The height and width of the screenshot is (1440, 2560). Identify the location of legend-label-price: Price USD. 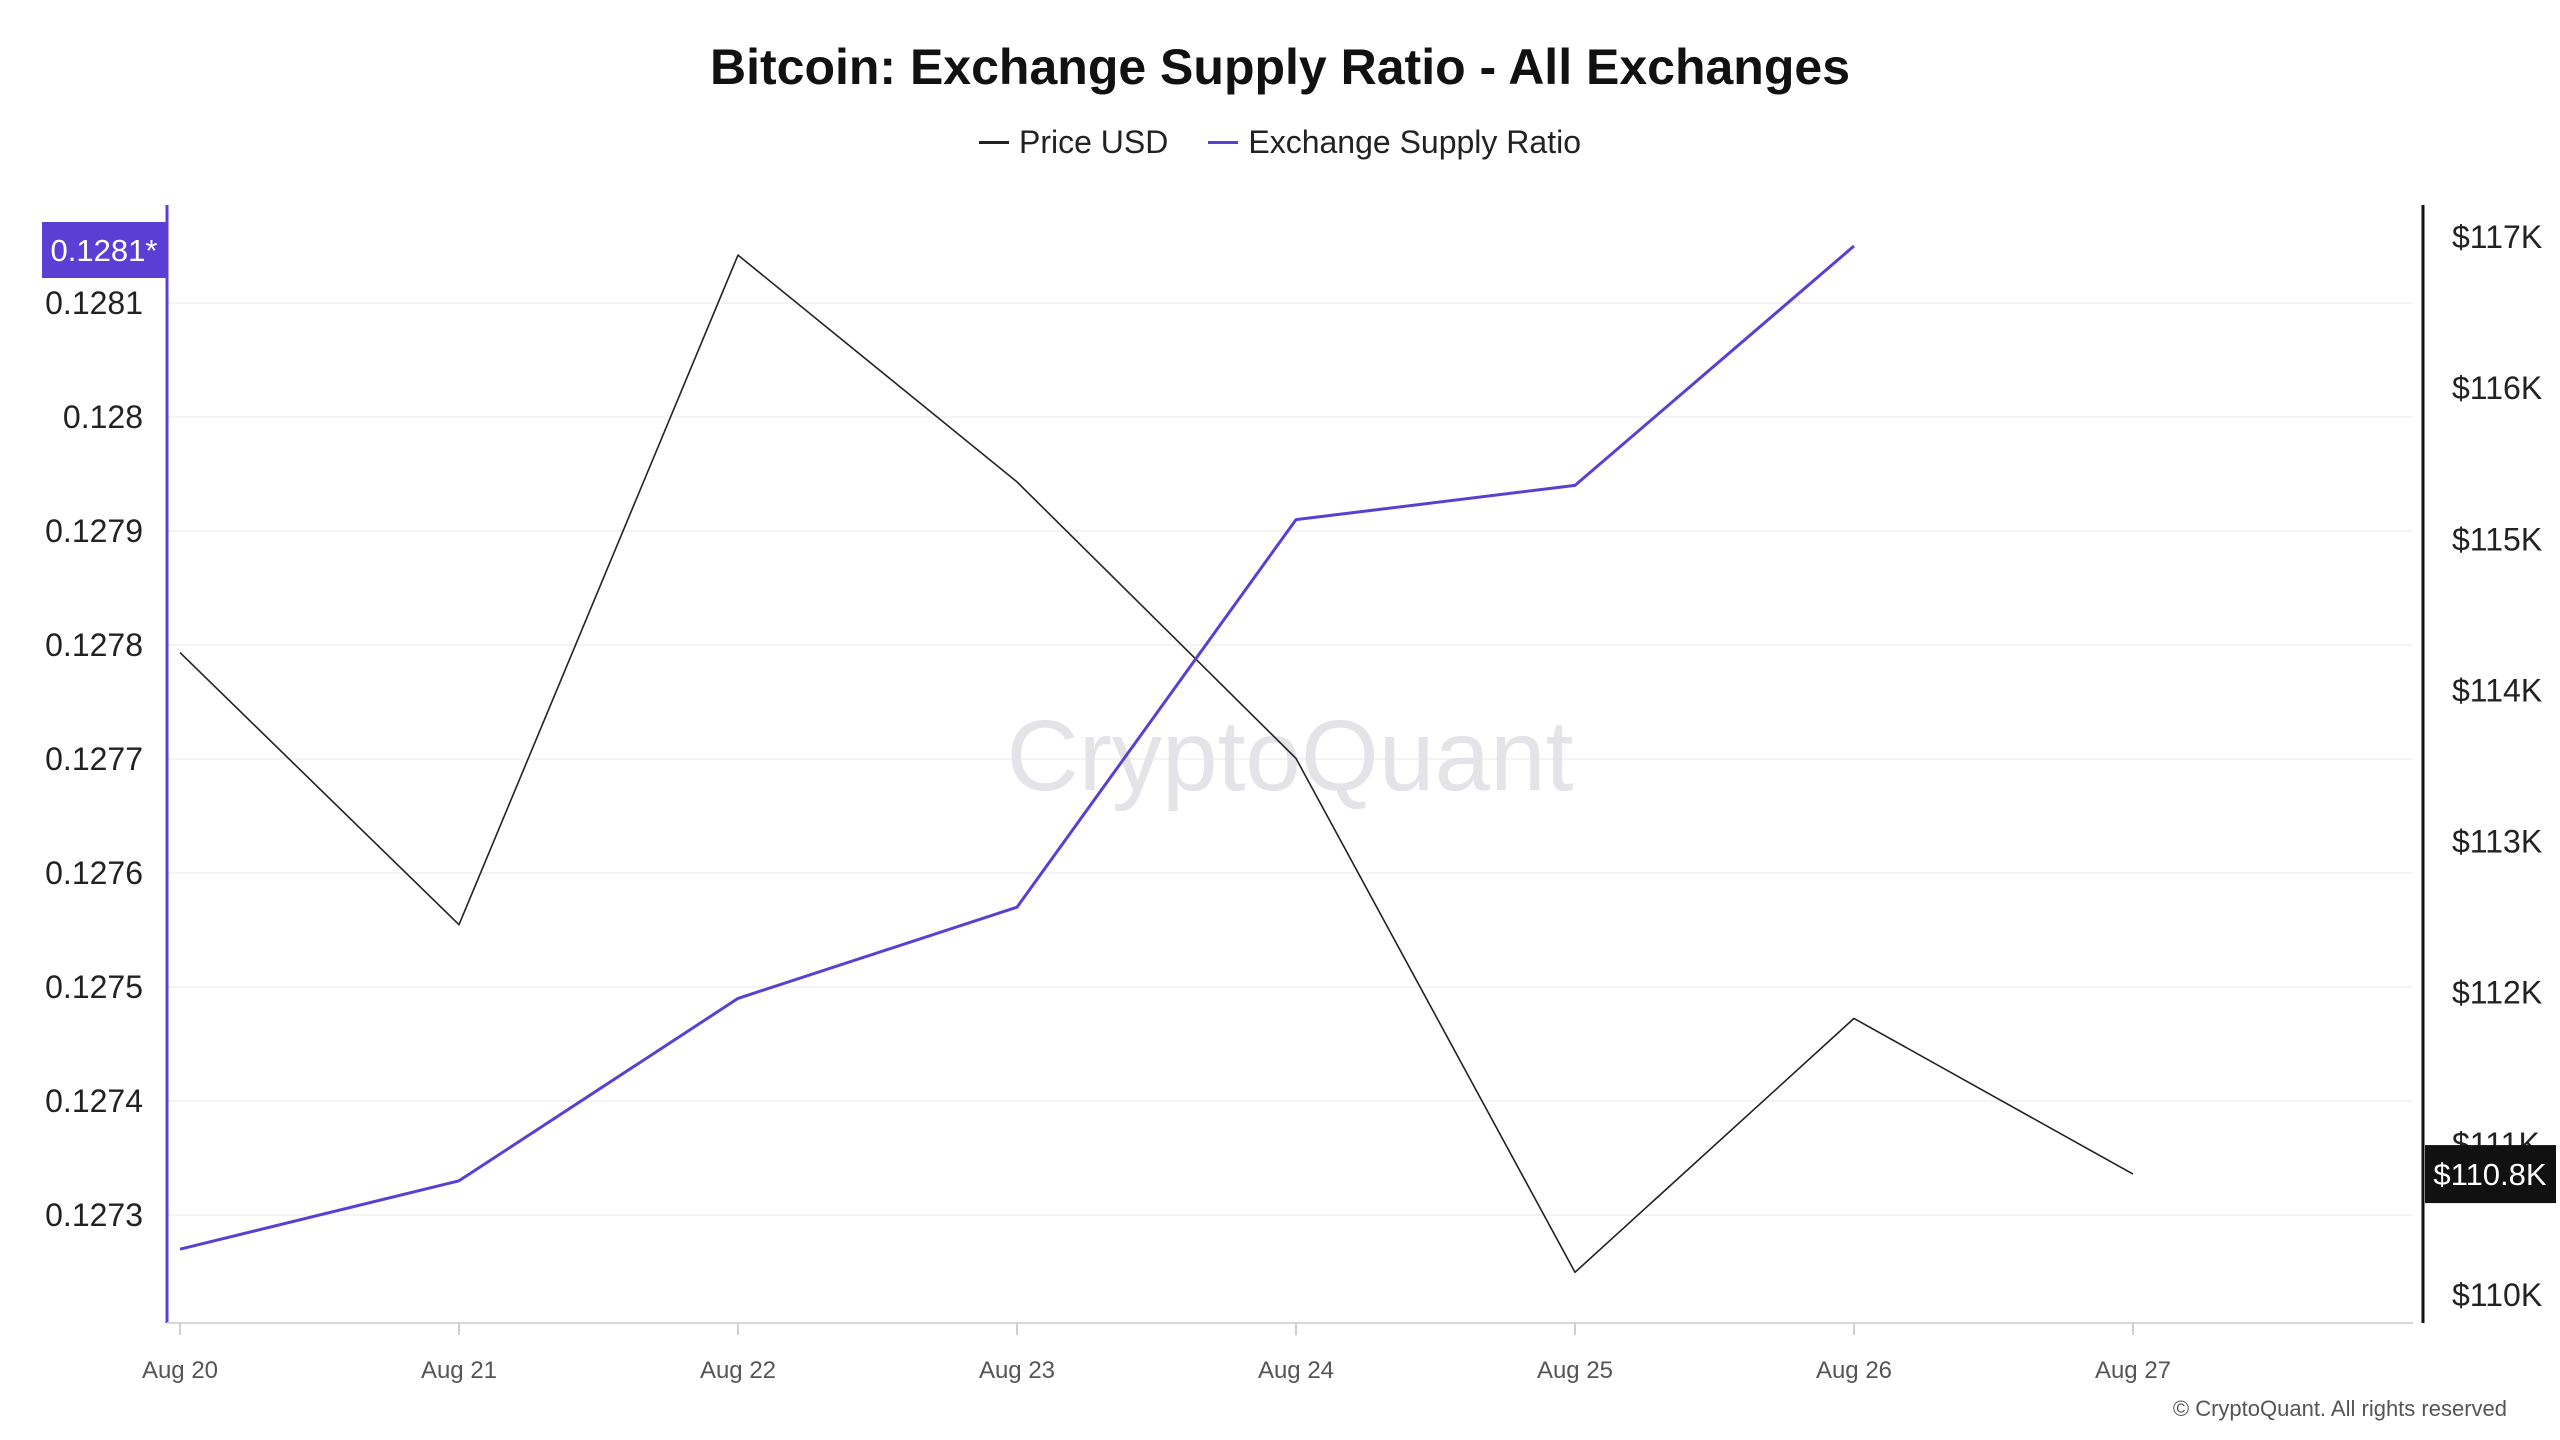
(1093, 142).